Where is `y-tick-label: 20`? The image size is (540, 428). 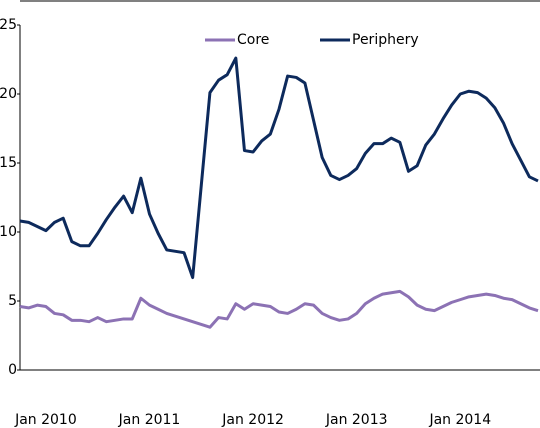 y-tick-label: 20 is located at coordinates (8, 94).